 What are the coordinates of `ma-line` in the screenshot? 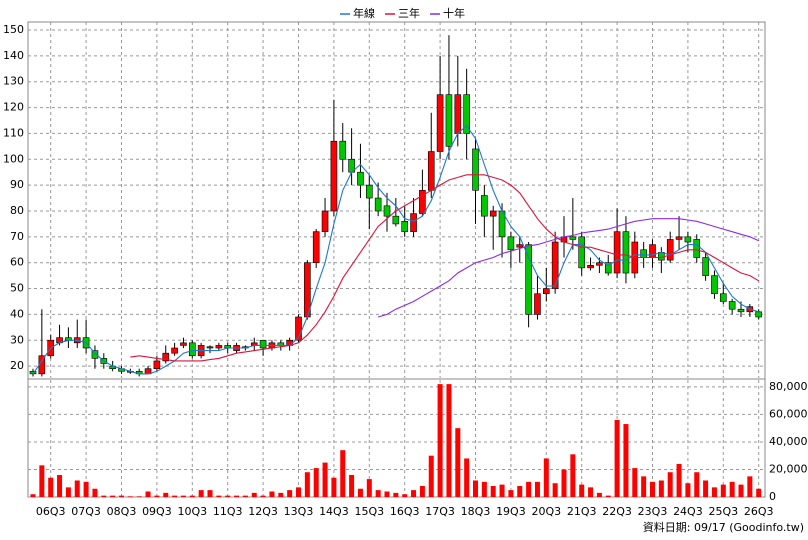 It's located at (568, 268).